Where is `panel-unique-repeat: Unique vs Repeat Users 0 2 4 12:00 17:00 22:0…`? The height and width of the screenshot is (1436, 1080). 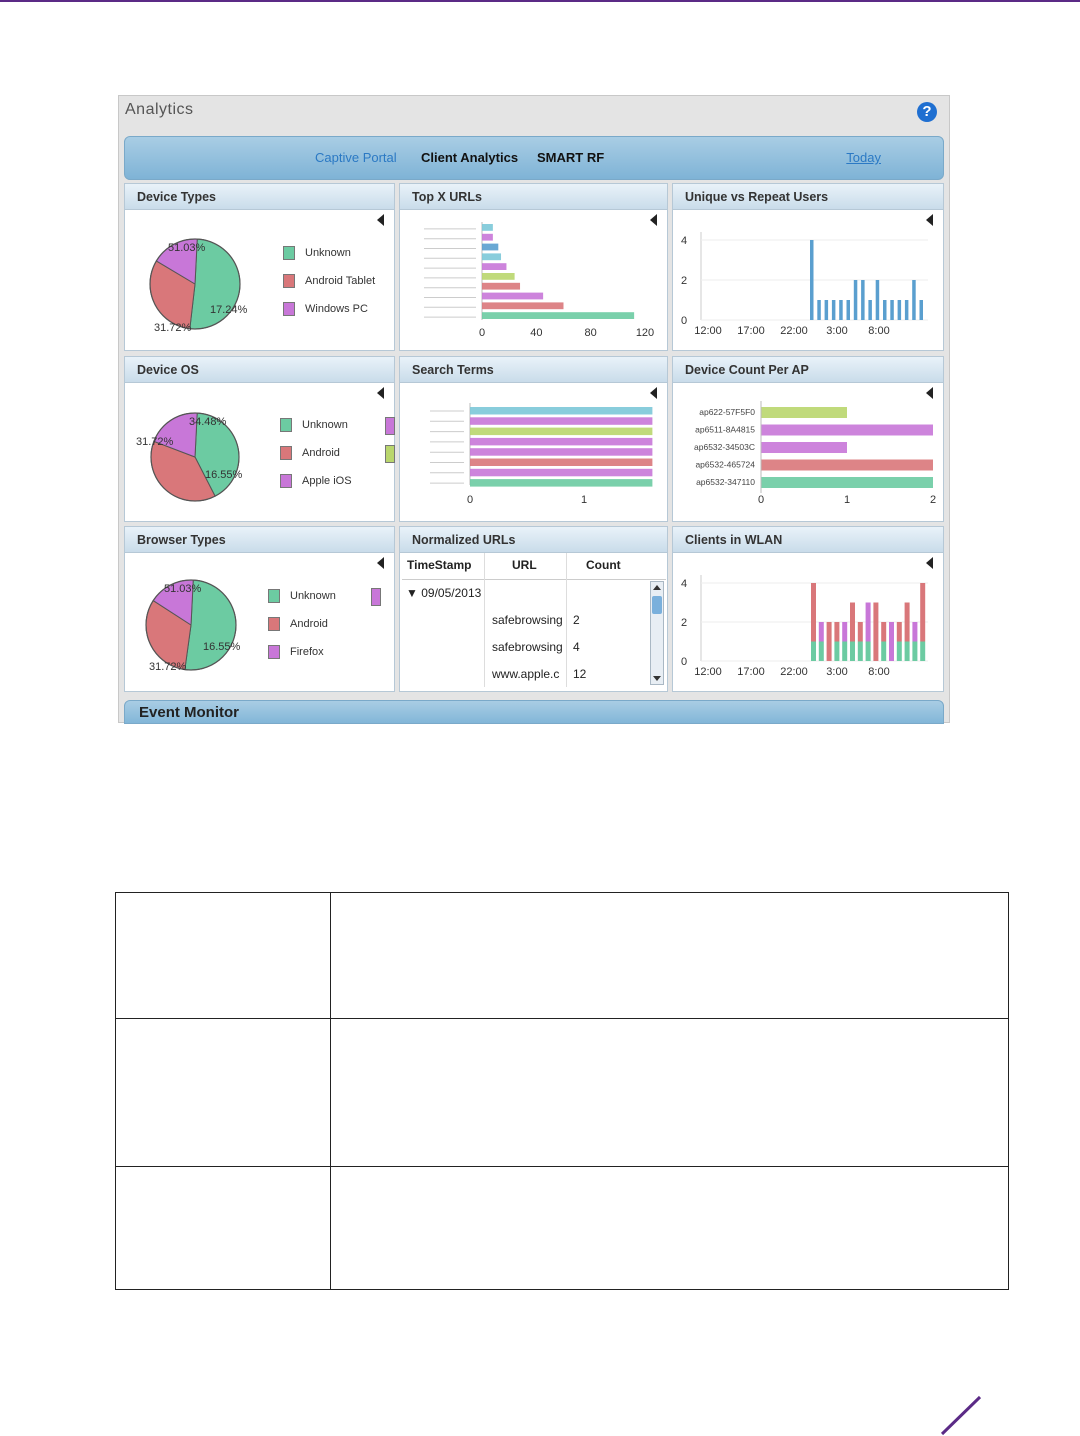
panel-unique-repeat: Unique vs Repeat Users 0 2 4 12:00 17:00 22:0… is located at coordinates (808, 267).